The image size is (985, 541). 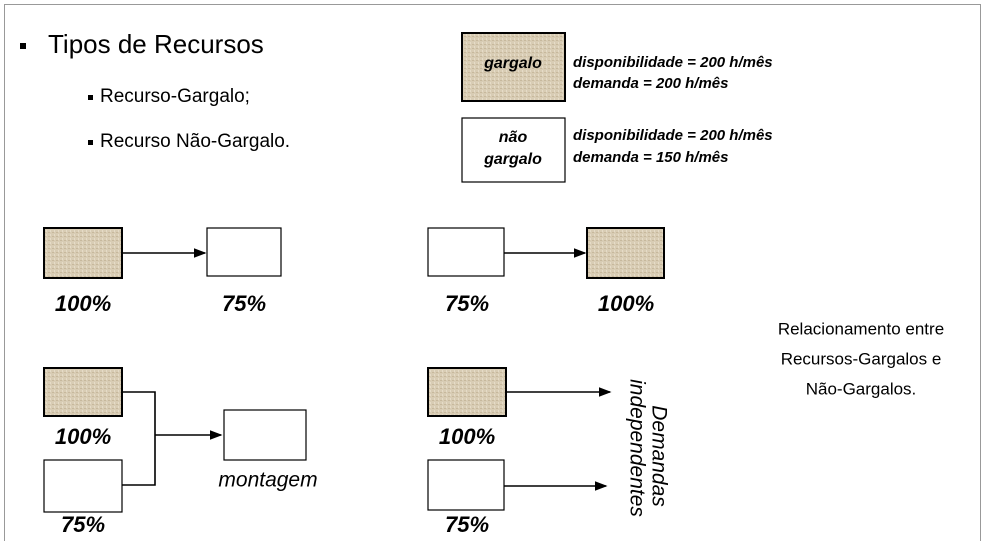 What do you see at coordinates (513, 150) in the screenshot?
I see `legend-non-bottleneck-box` at bounding box center [513, 150].